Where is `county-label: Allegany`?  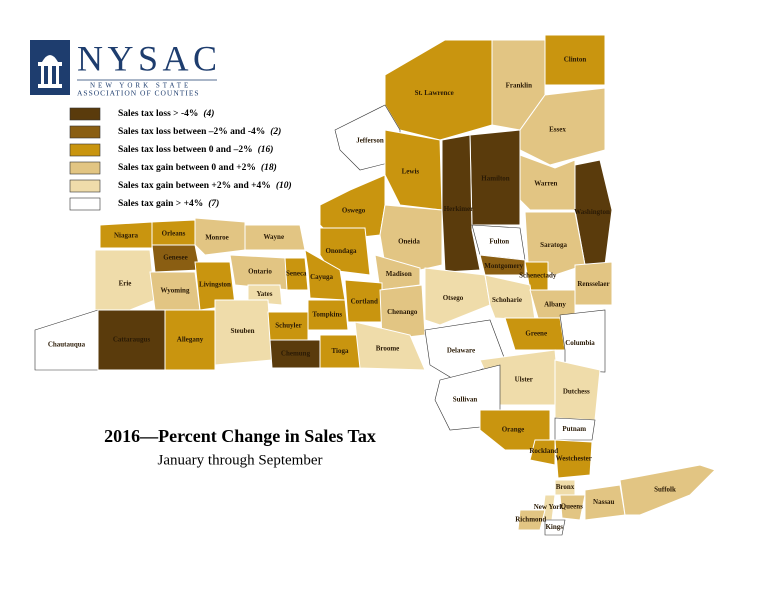 county-label: Allegany is located at coordinates (190, 340).